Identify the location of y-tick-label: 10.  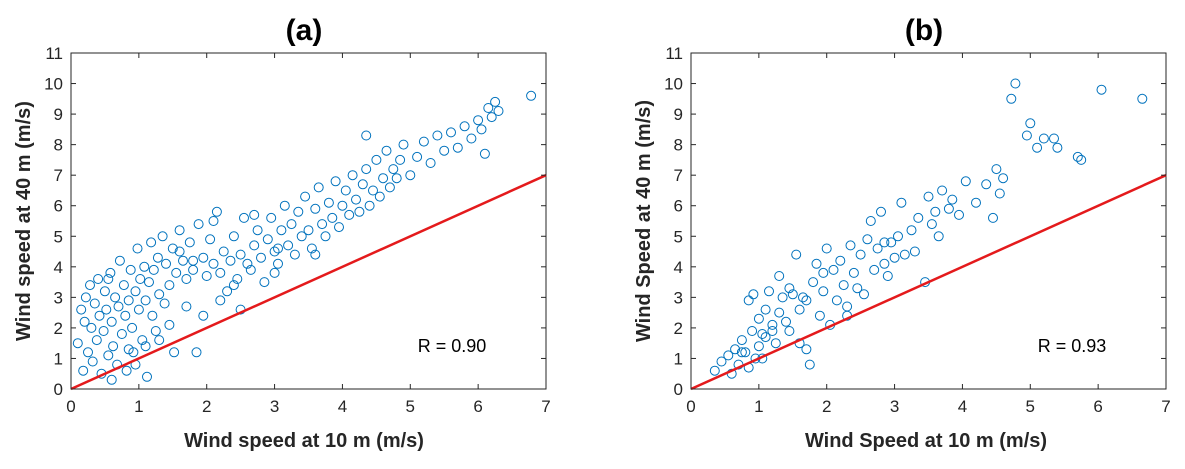
(53, 84).